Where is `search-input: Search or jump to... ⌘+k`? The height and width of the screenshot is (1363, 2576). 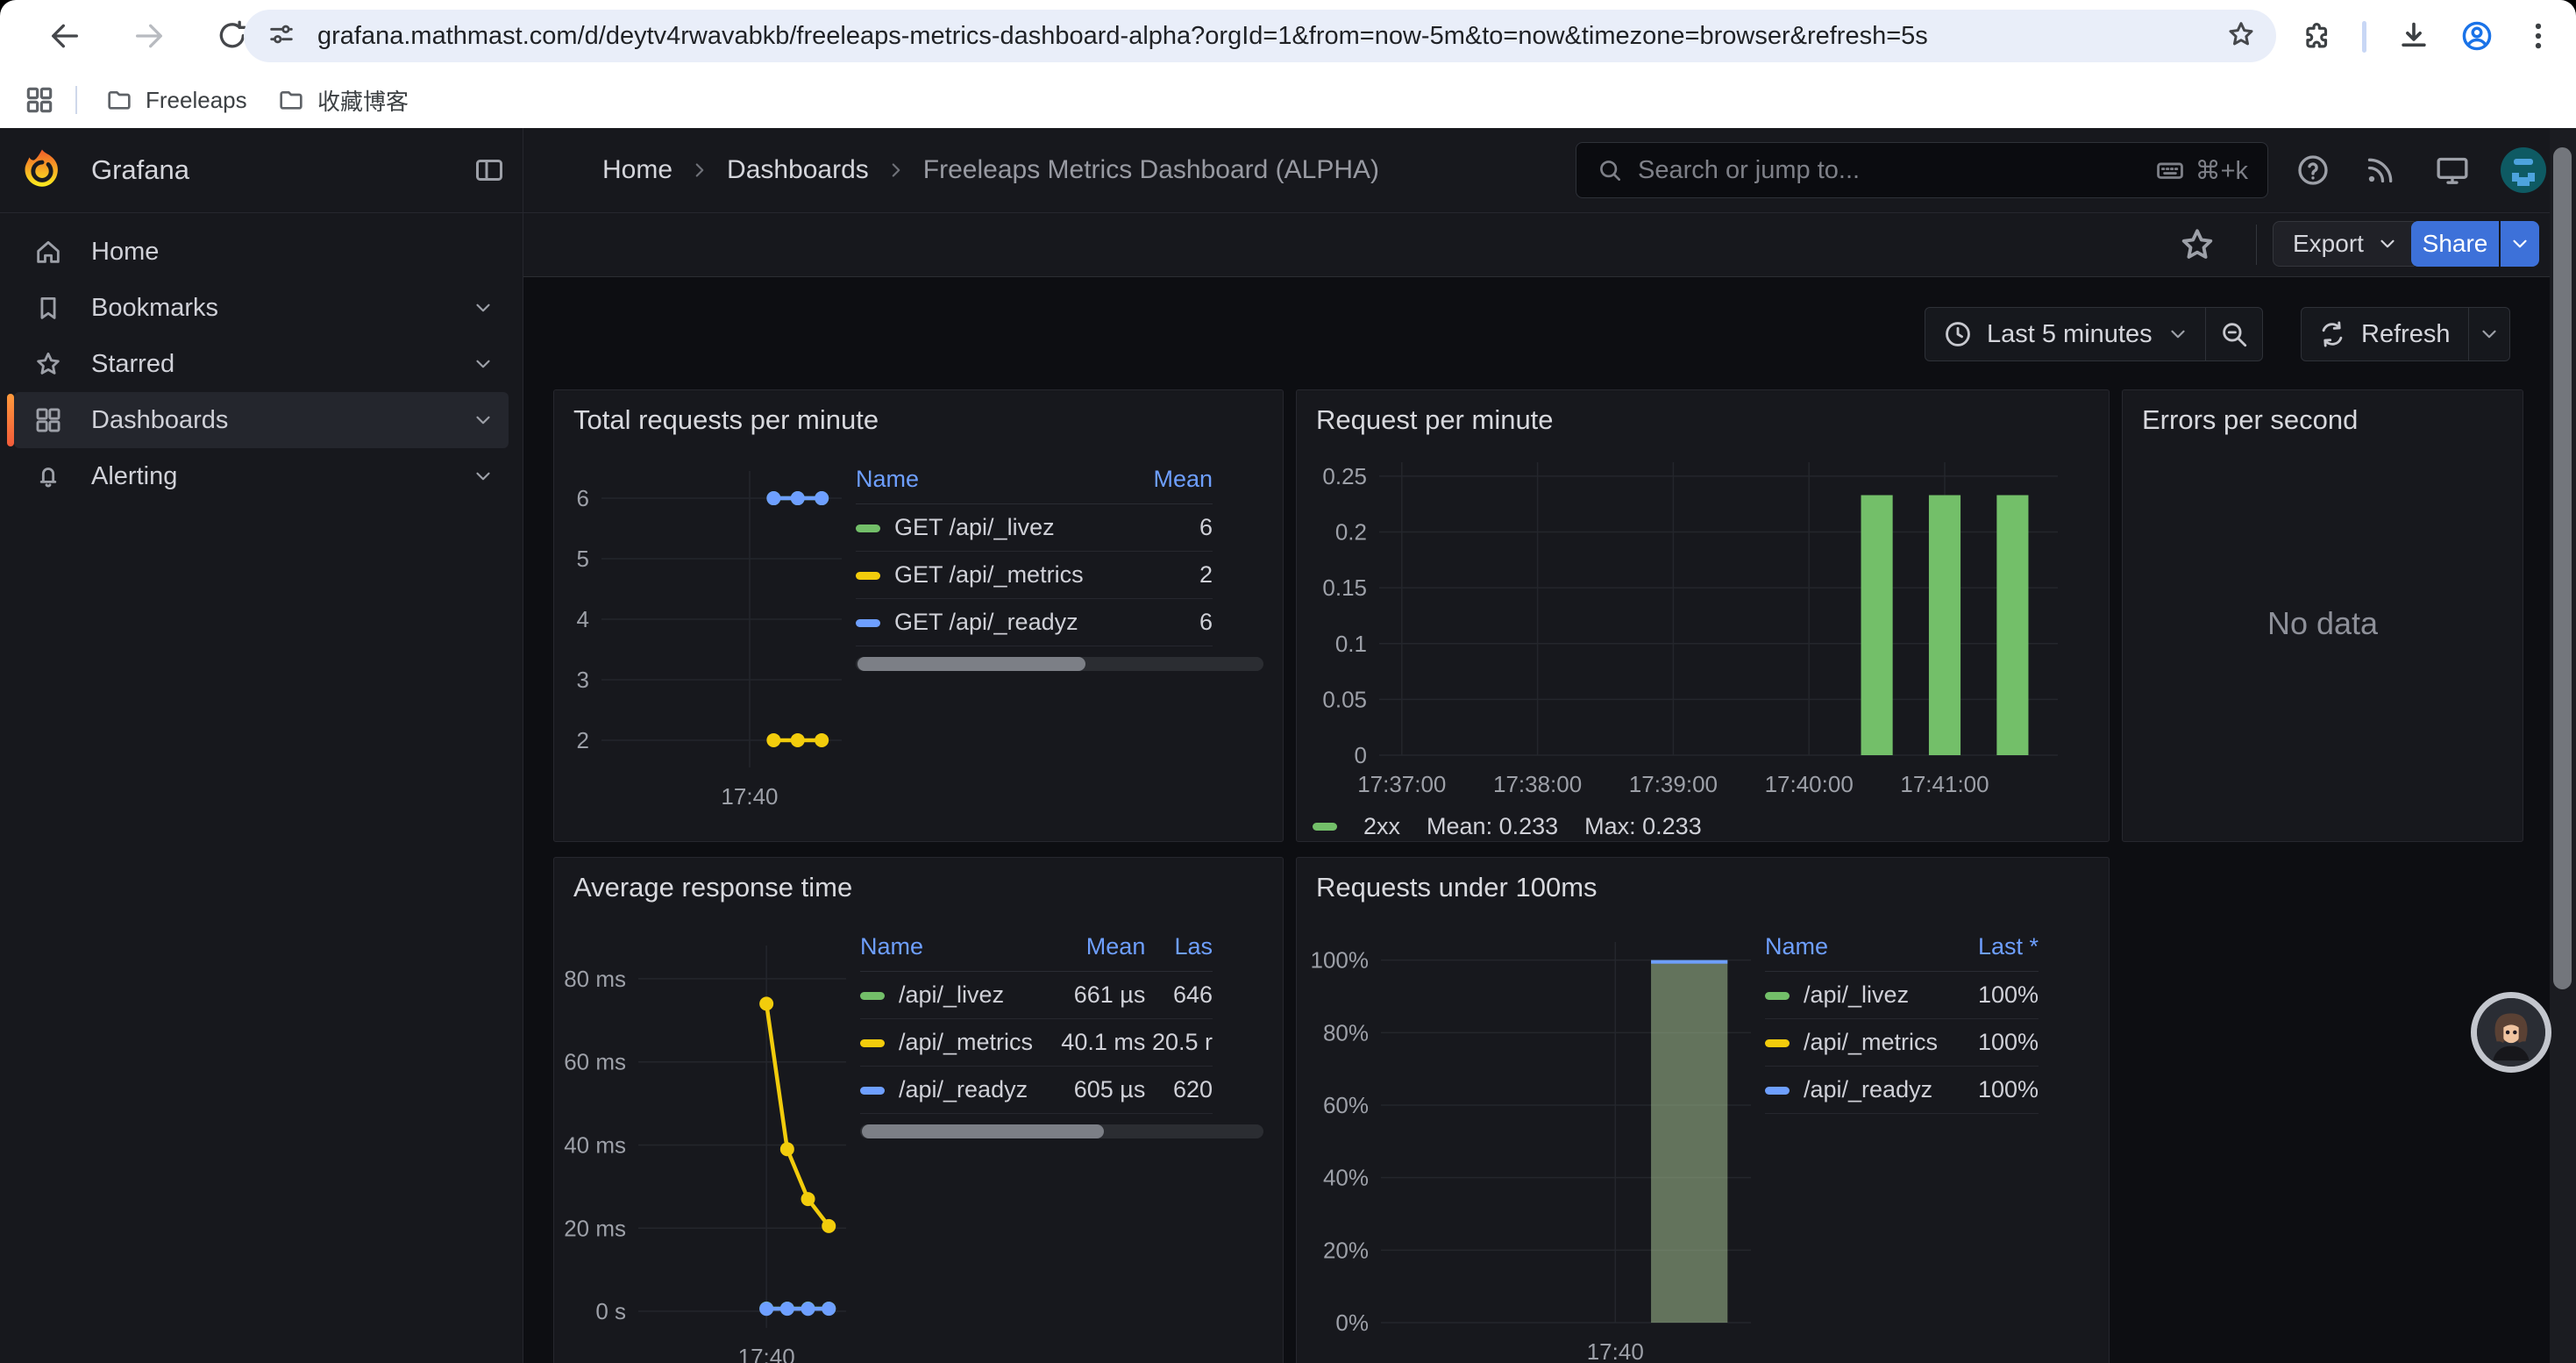 search-input: Search or jump to... ⌘+k is located at coordinates (1922, 170).